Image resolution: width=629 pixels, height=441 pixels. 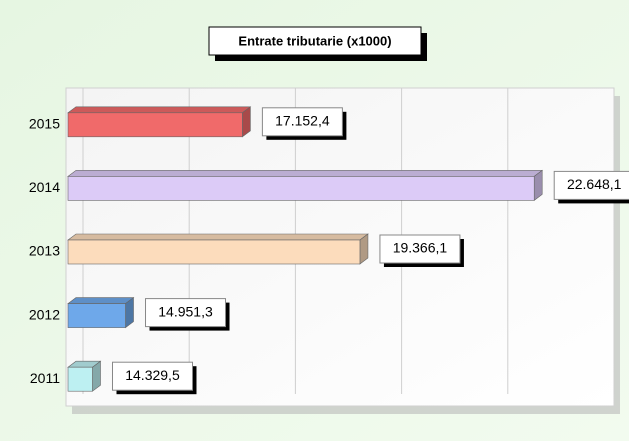 I want to click on data-label: 14.329,5, so click(x=152, y=375).